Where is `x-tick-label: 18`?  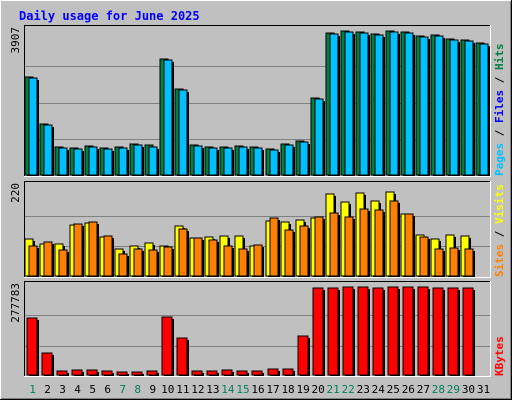
x-tick-label: 18 is located at coordinates (287, 389).